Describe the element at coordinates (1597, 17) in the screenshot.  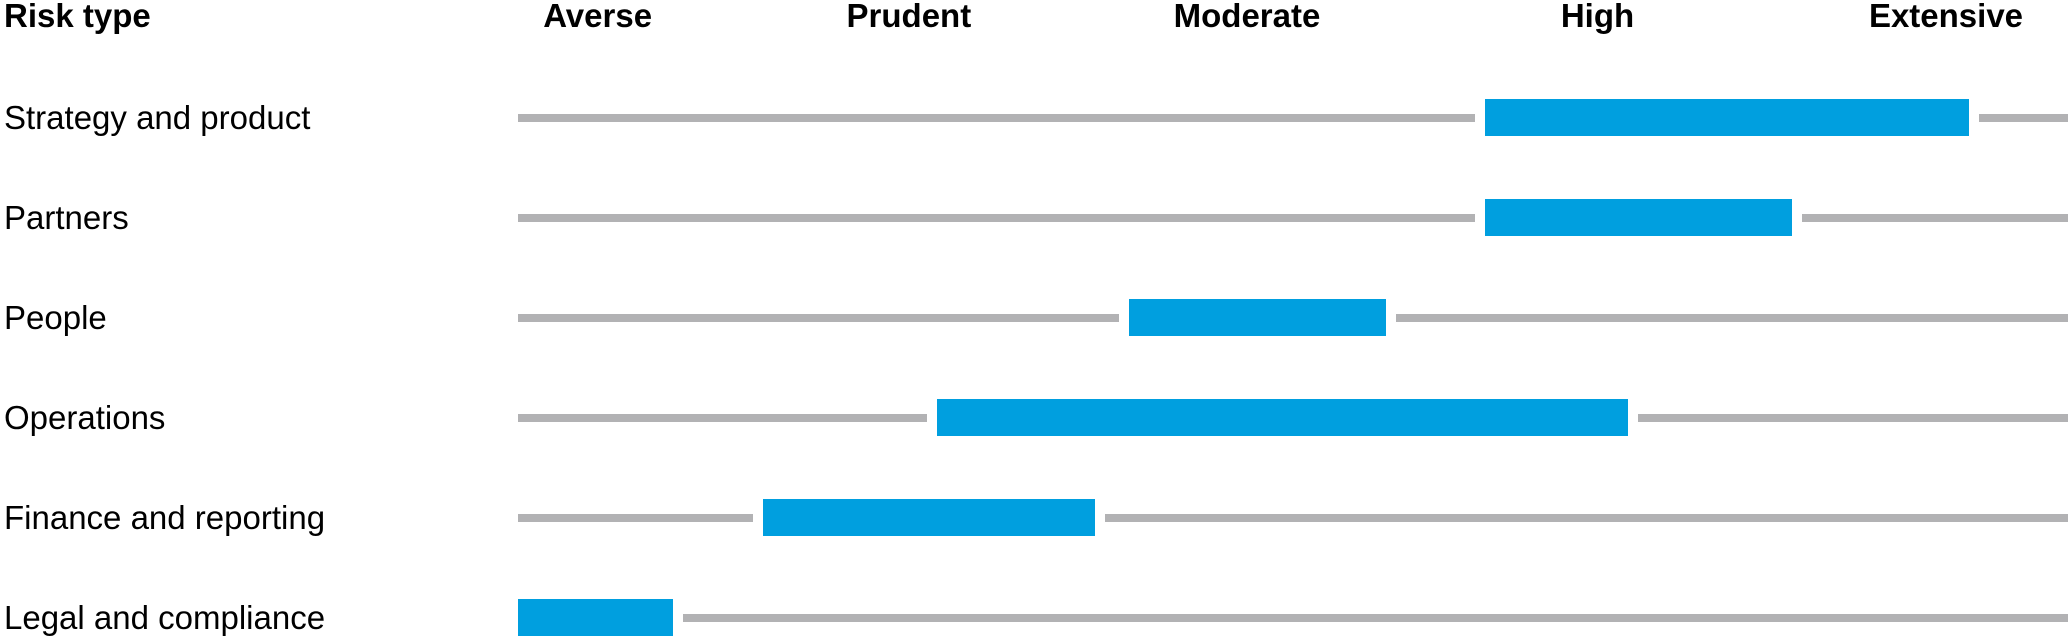
I see `column-header-high: High` at that location.